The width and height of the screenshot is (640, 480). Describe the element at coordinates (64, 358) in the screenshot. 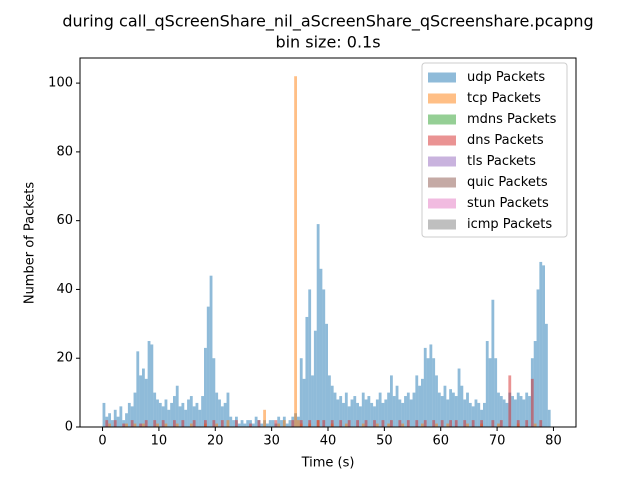

I see `y-tick-label: 20` at that location.